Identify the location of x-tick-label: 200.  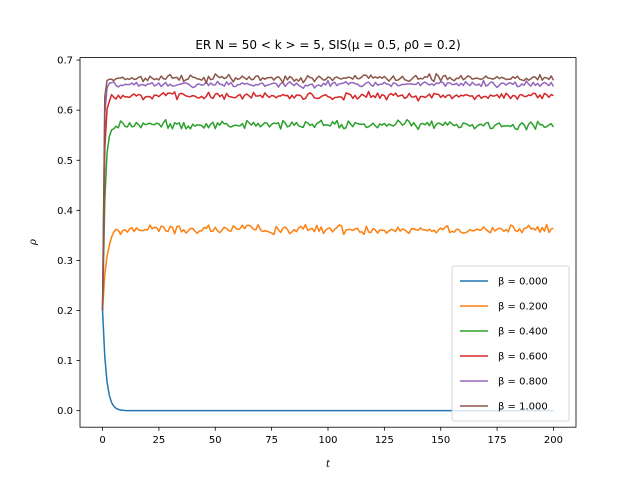
(553, 440).